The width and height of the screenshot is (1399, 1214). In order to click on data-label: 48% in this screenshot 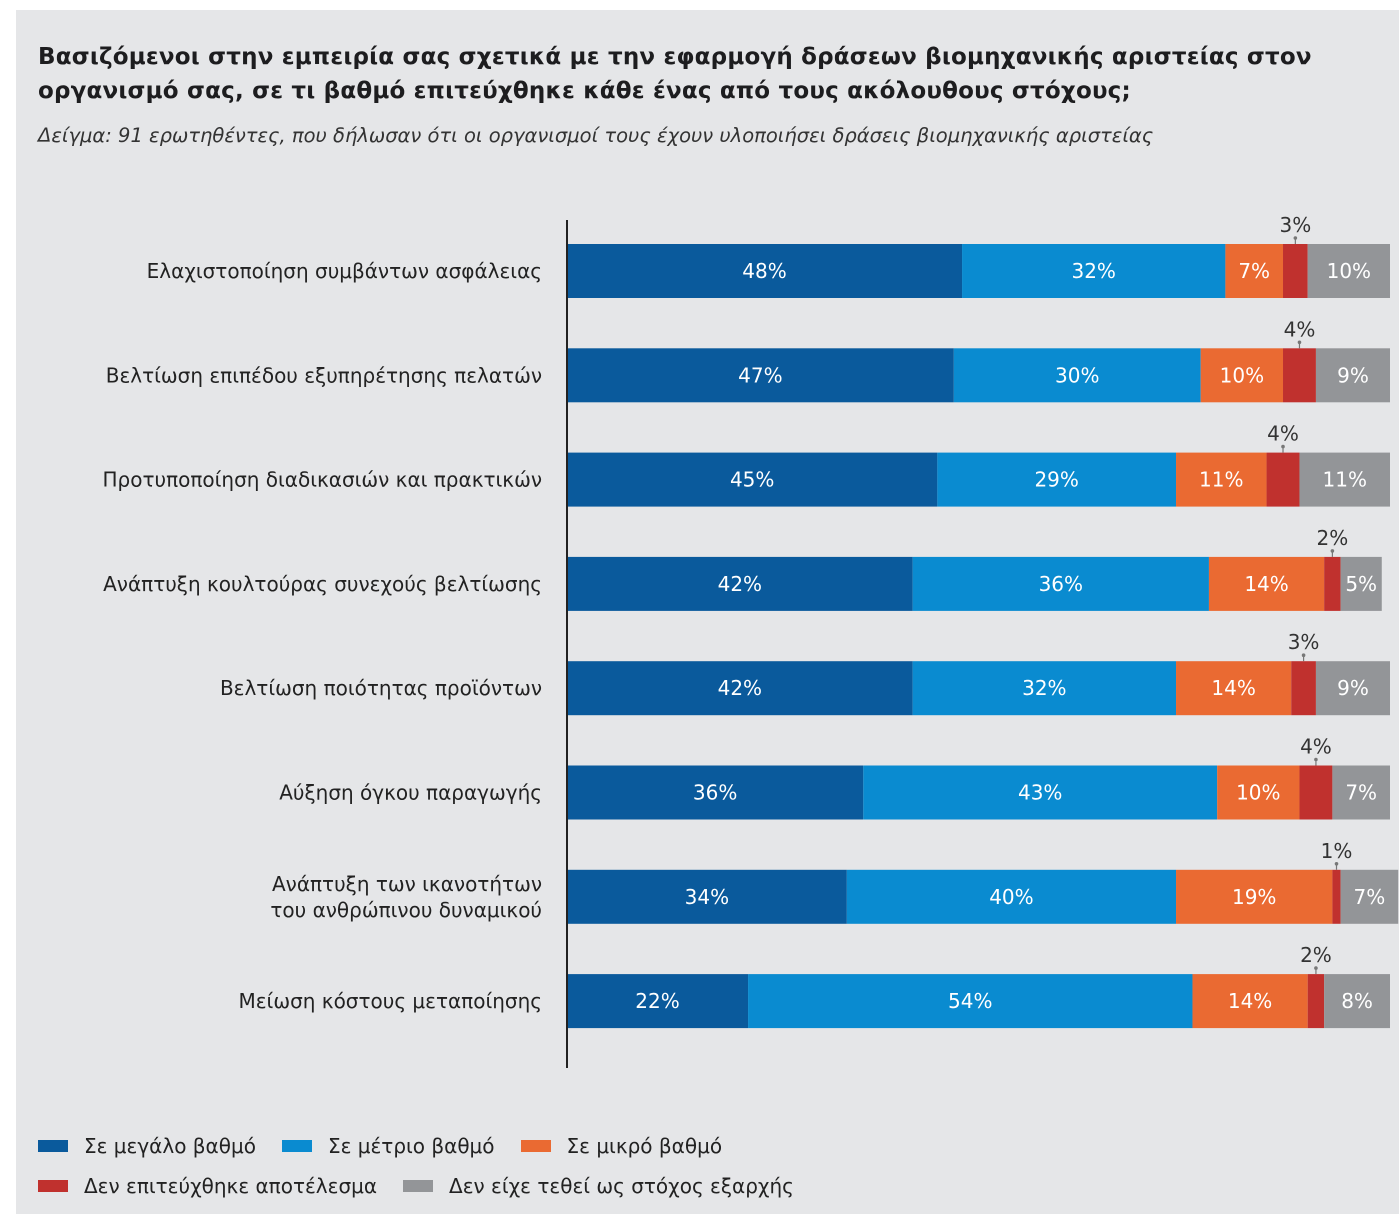, I will do `click(764, 271)`.